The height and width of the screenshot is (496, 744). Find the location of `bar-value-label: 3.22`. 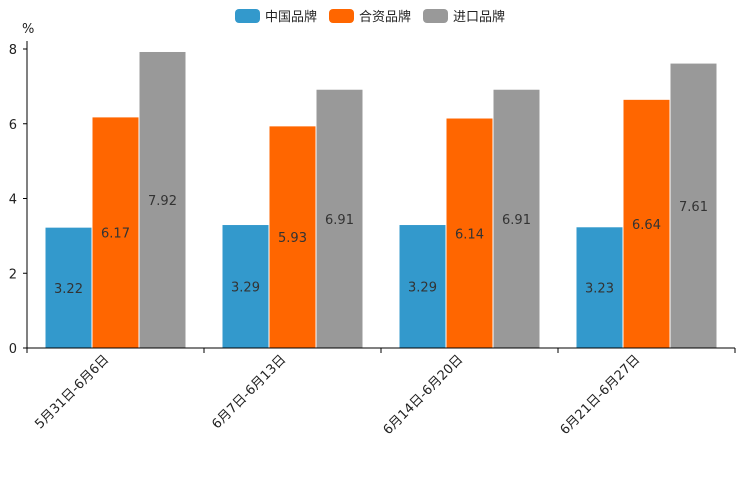

bar-value-label: 3.22 is located at coordinates (68, 289).